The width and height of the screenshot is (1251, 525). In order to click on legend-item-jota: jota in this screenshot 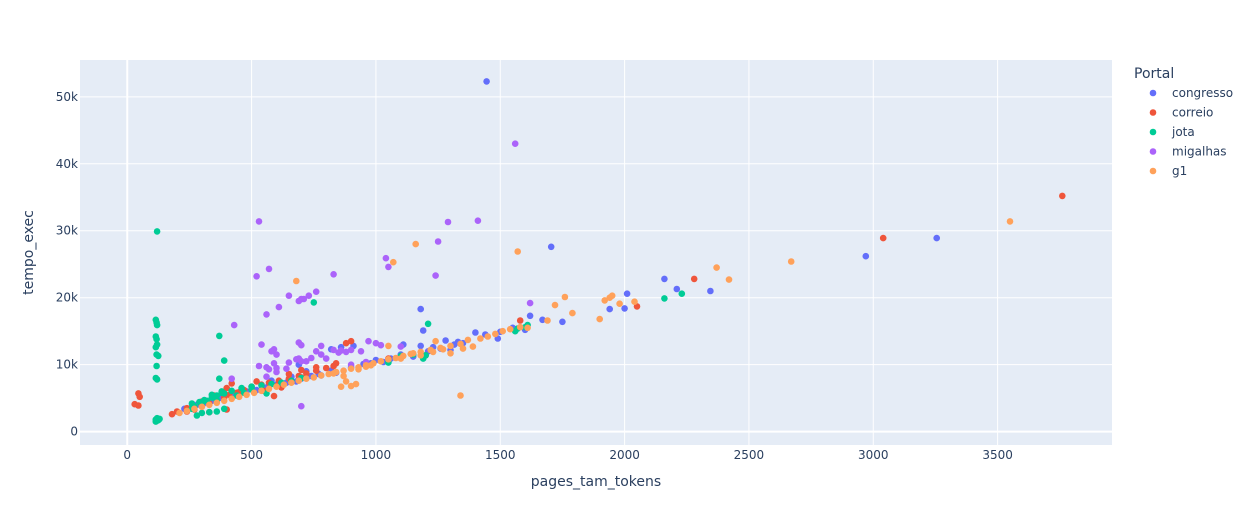, I will do `click(1172, 132)`.